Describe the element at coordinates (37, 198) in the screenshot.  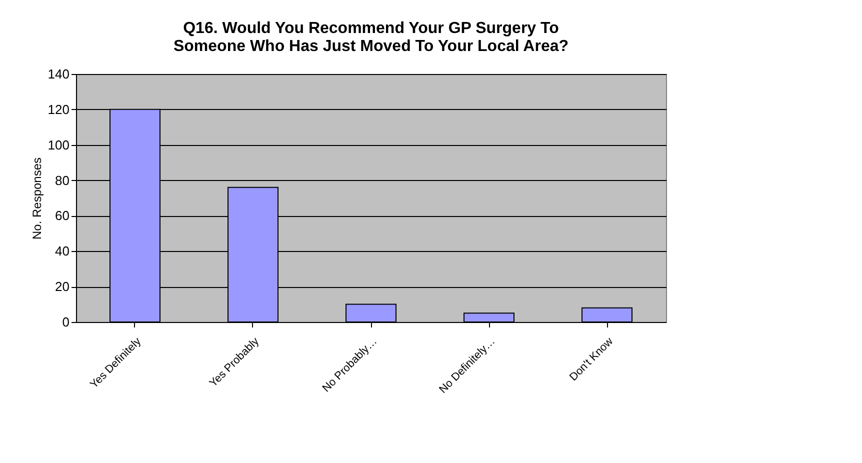
I see `y-axis-title: No. Responses` at that location.